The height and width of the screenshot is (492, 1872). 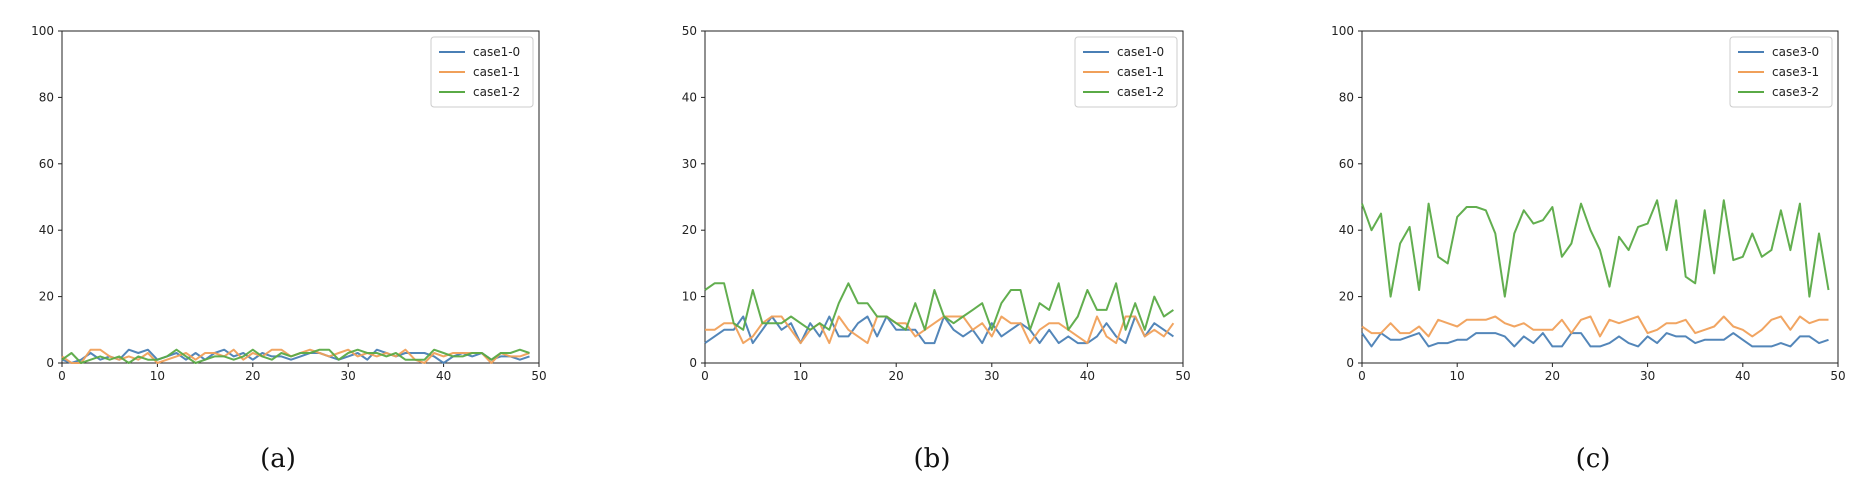 What do you see at coordinates (689, 164) in the screenshot?
I see `y-tick-label: 30` at bounding box center [689, 164].